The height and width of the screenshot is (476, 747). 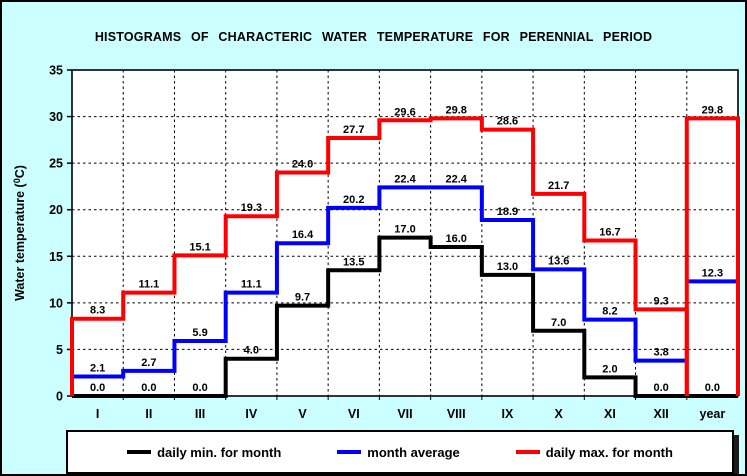 I want to click on x-tick-label: XII, so click(x=661, y=414).